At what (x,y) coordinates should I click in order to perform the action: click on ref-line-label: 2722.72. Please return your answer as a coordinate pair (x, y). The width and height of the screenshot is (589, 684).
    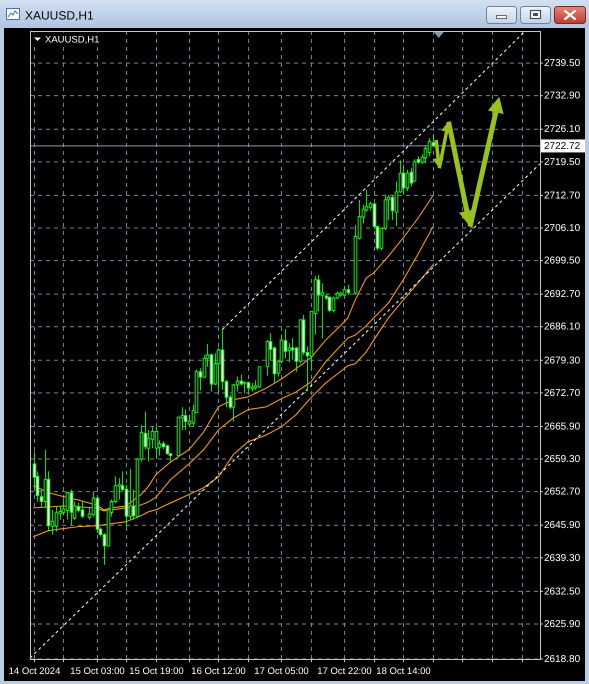
    Looking at the image, I should click on (562, 146).